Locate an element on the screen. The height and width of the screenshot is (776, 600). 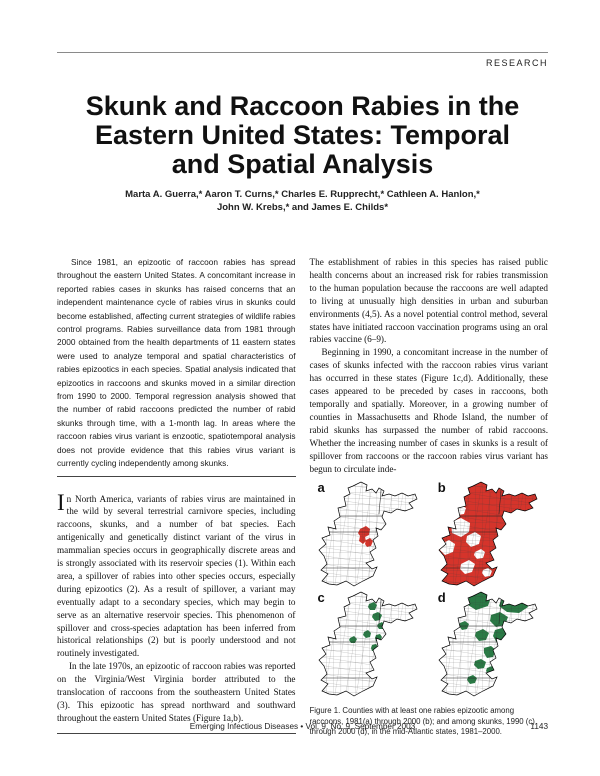
map-skunk-1990 is located at coordinates (368, 644).